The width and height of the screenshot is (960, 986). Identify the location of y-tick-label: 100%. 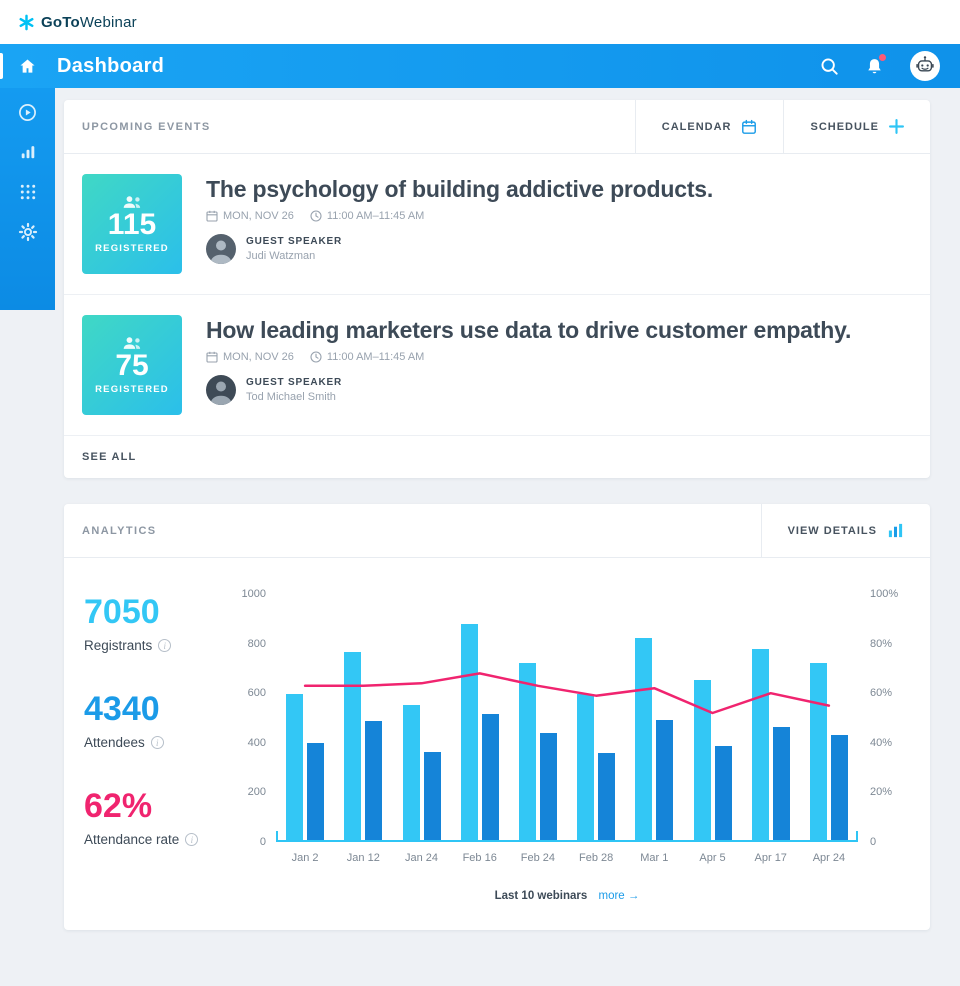
(884, 594).